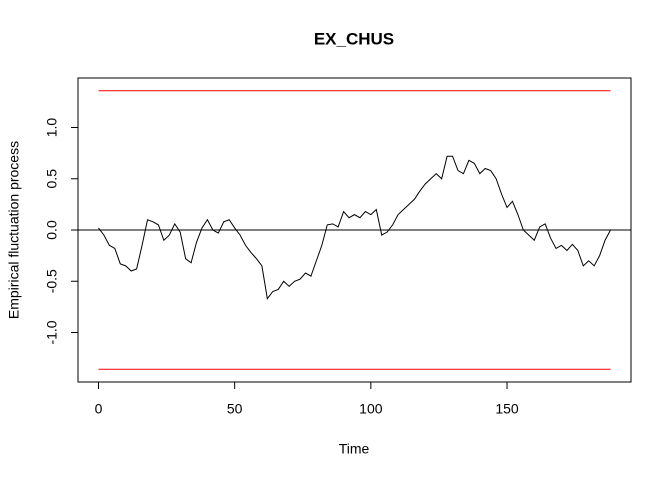  What do you see at coordinates (99, 409) in the screenshot?
I see `x-tick-label: 0` at bounding box center [99, 409].